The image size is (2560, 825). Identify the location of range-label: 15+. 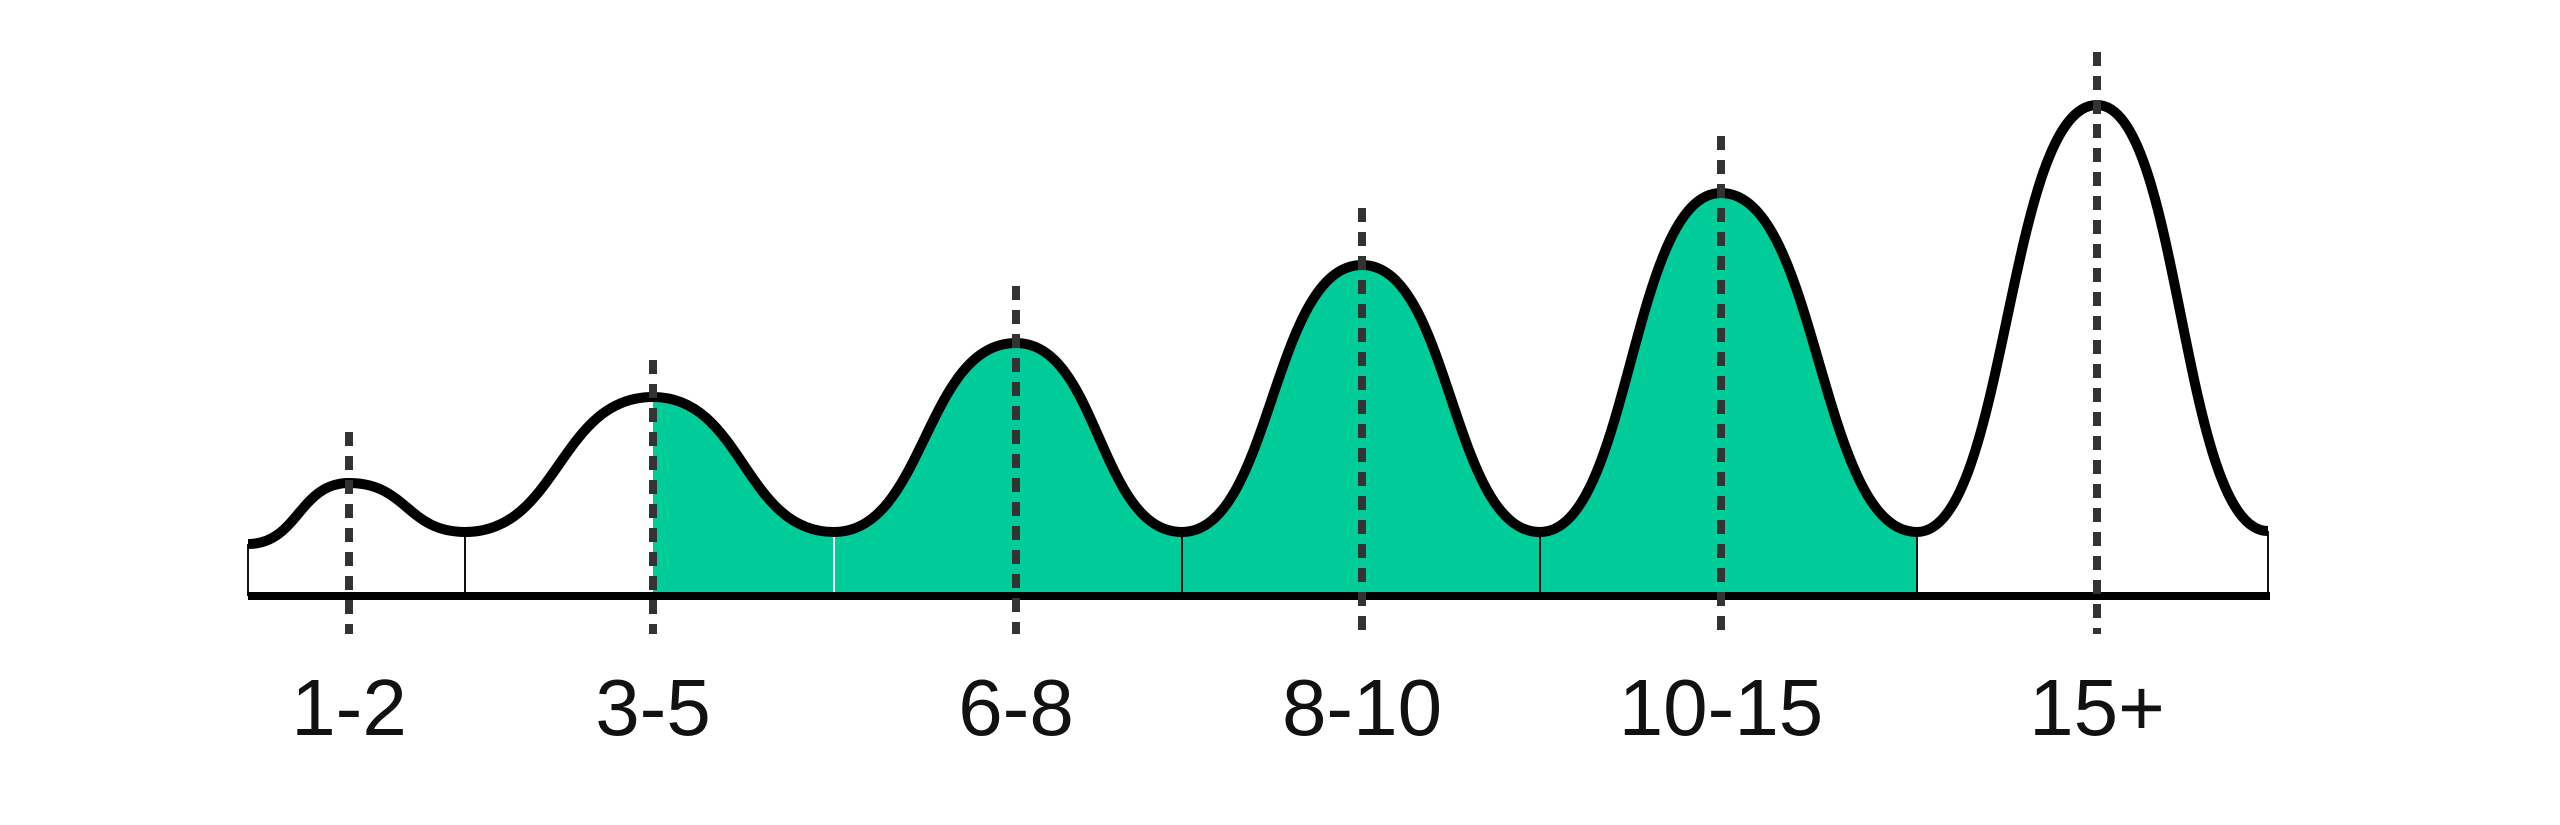
(2097, 707).